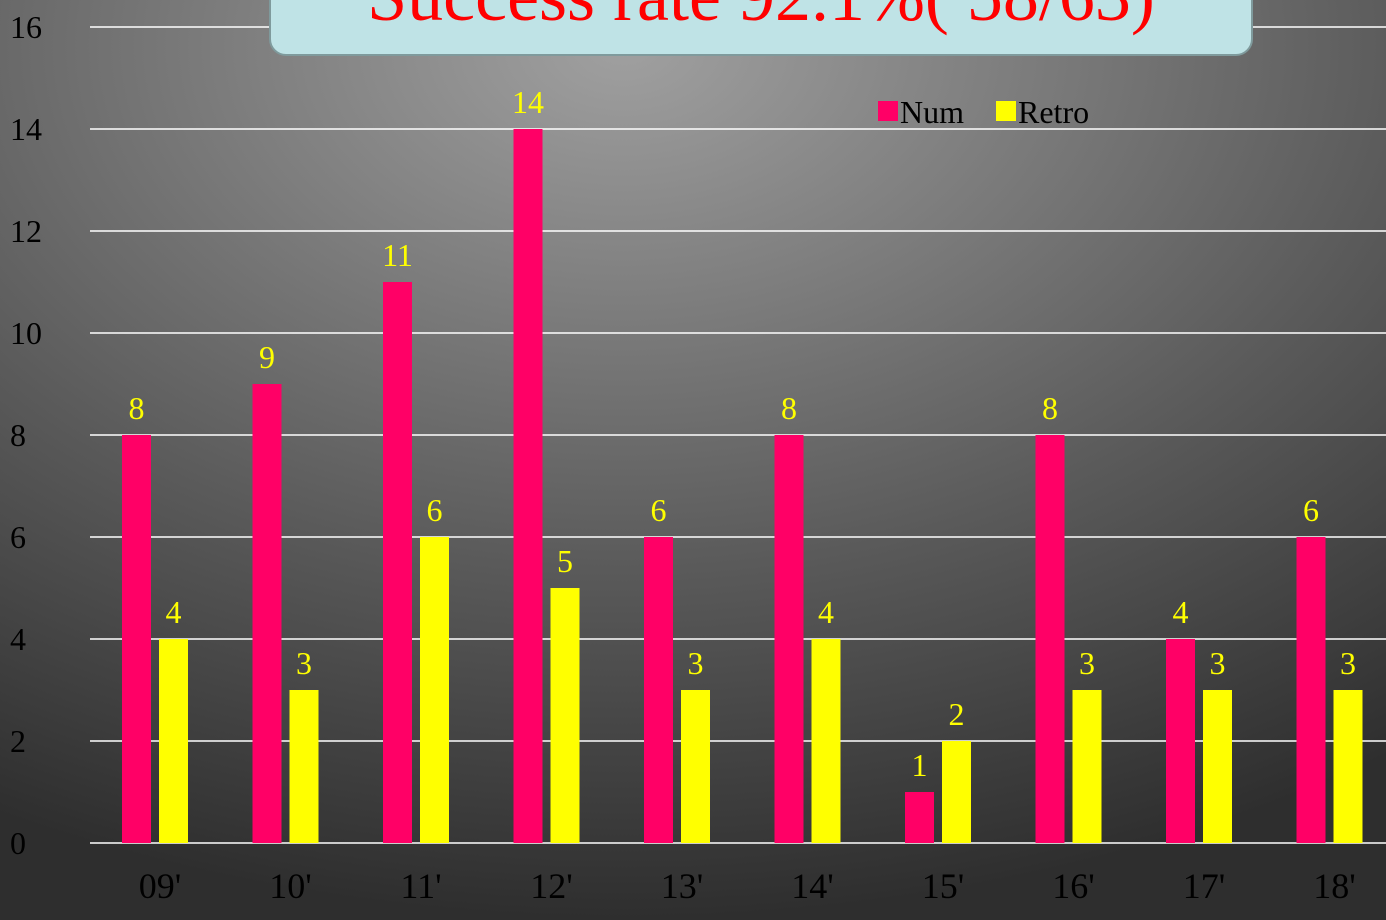 Image resolution: width=1386 pixels, height=920 pixels. What do you see at coordinates (26, 27) in the screenshot?
I see `y-tick-label: 16` at bounding box center [26, 27].